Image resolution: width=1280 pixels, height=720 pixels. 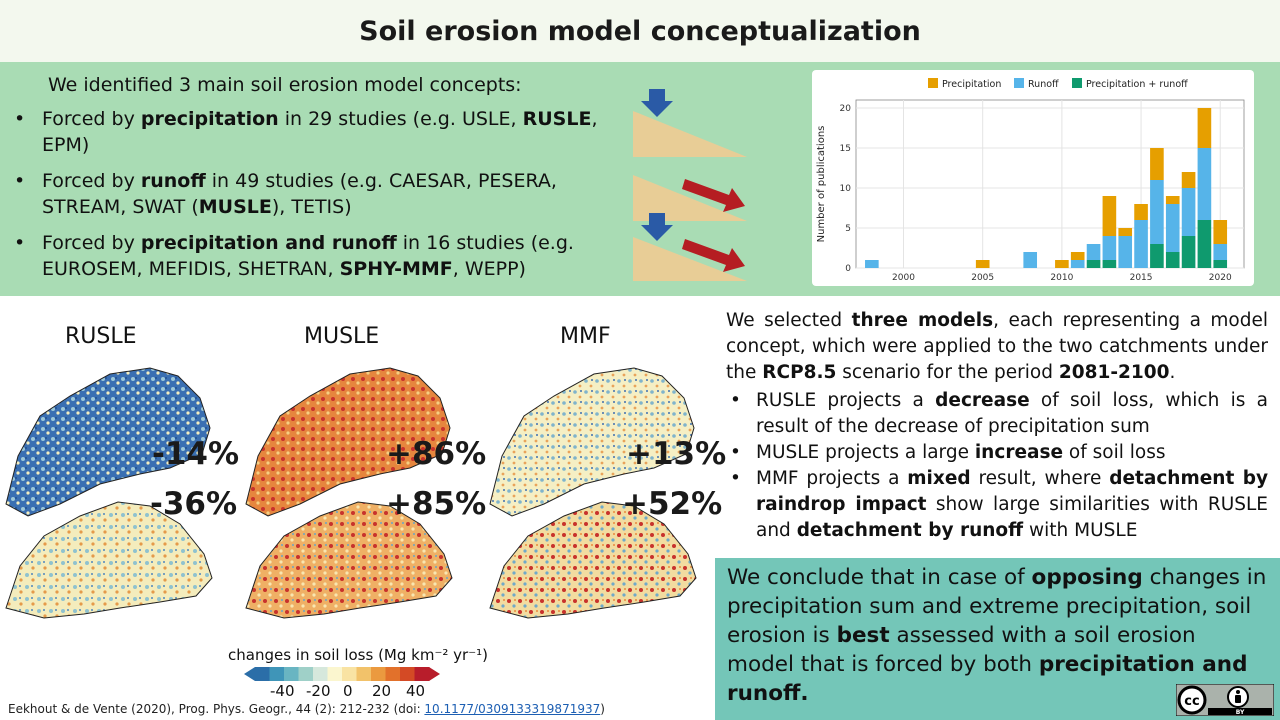 What do you see at coordinates (348, 691) in the screenshot?
I see `legend-tick: 0` at bounding box center [348, 691].